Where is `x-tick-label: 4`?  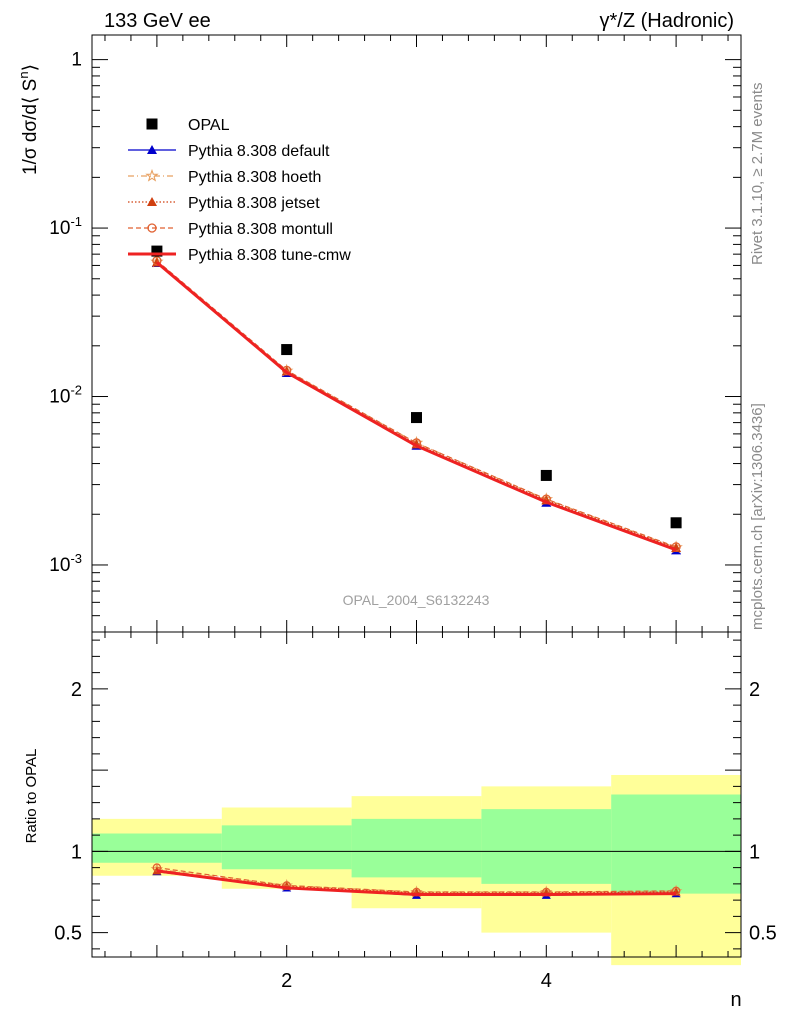
x-tick-label: 4 is located at coordinates (546, 981).